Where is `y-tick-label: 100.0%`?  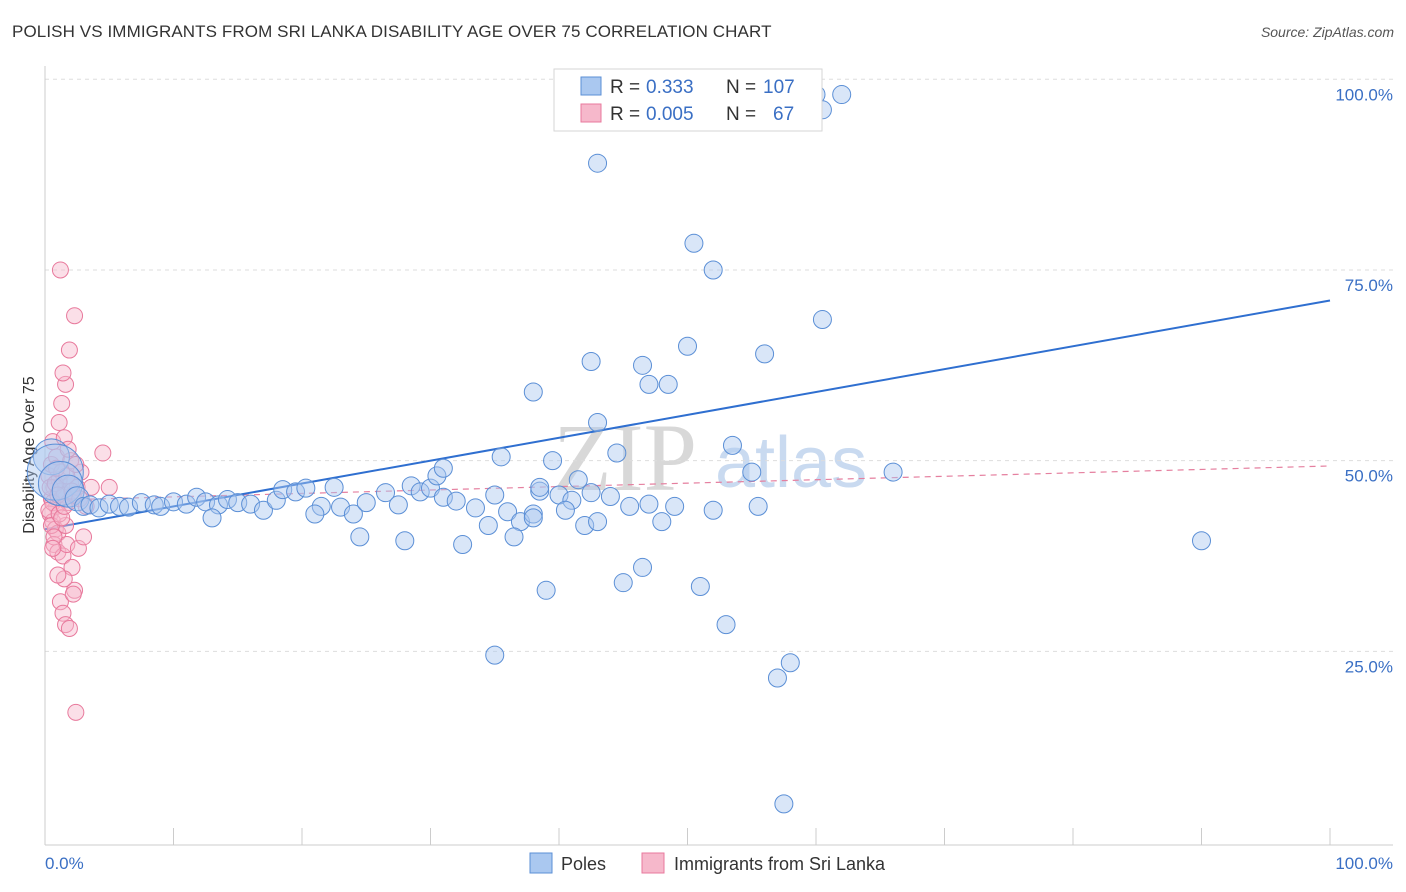
y-tick-label: 100.0% is located at coordinates (1364, 94).